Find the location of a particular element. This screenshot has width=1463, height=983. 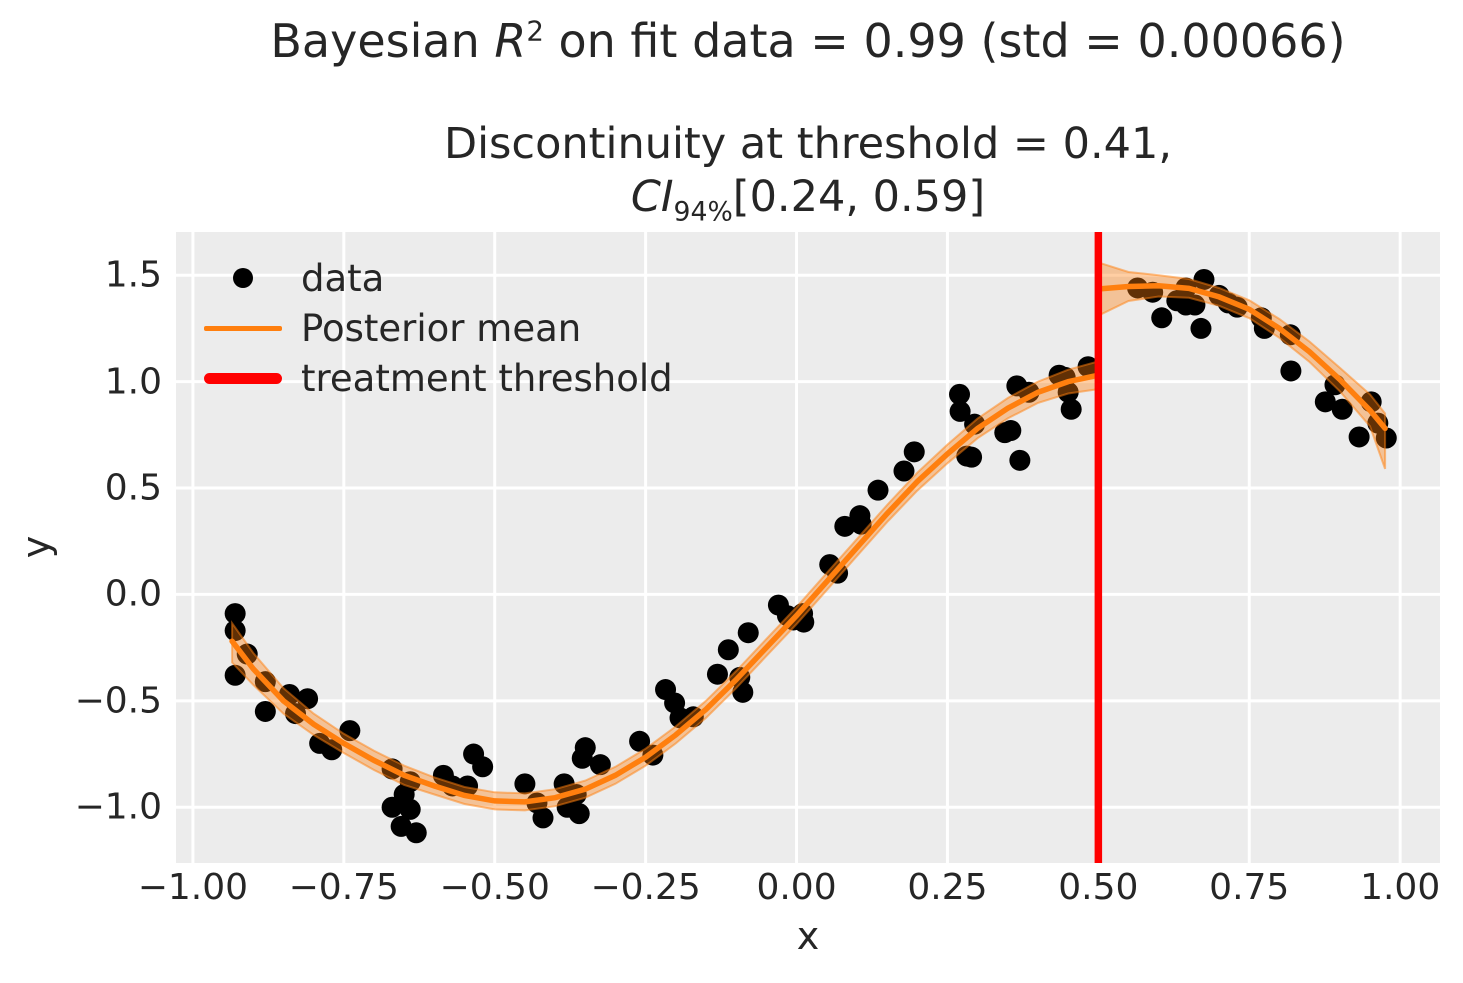

y-tick-label: 1.5 is located at coordinates (133, 275).